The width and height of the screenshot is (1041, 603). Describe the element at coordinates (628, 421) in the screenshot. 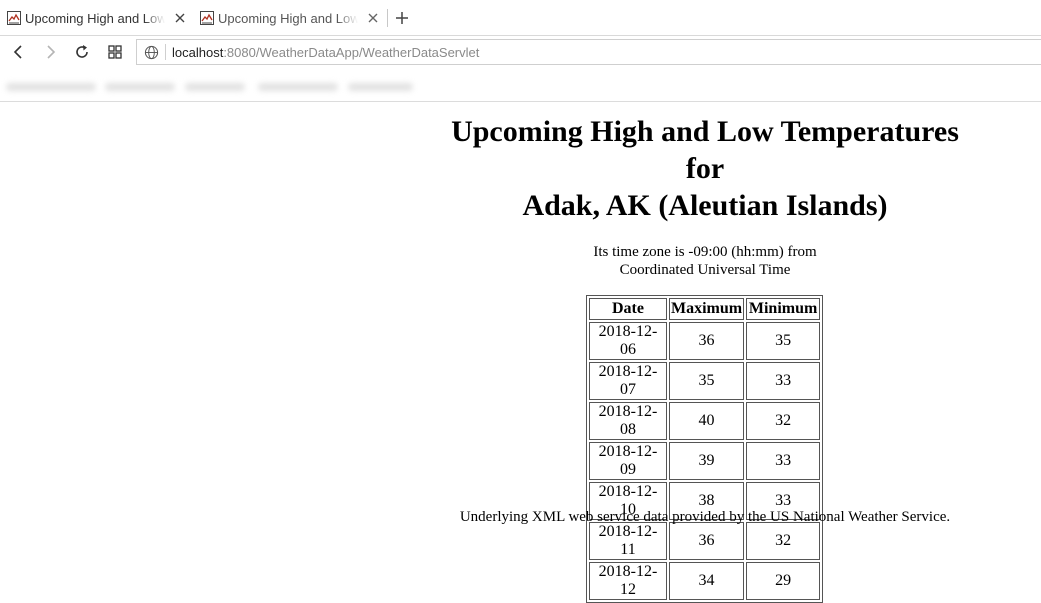

I see `cell-date: 2018-12-08` at that location.